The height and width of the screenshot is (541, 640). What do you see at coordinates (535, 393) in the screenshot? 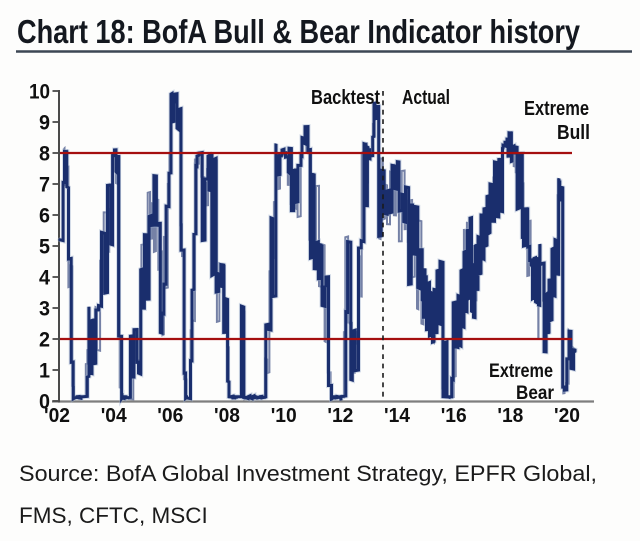
I see `svg-text: Bear` at bounding box center [535, 393].